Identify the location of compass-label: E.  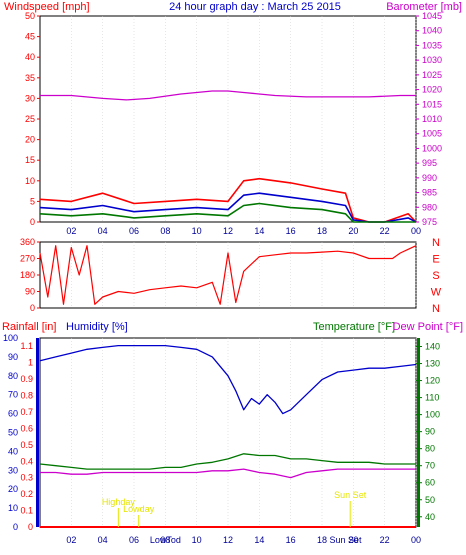
(435, 260).